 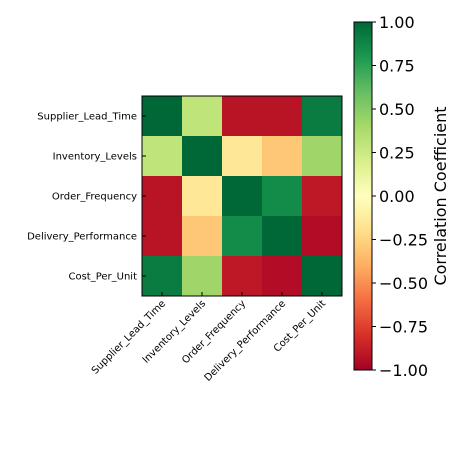 What do you see at coordinates (403, 240) in the screenshot?
I see `colorbar-tick-label: −0.25` at bounding box center [403, 240].